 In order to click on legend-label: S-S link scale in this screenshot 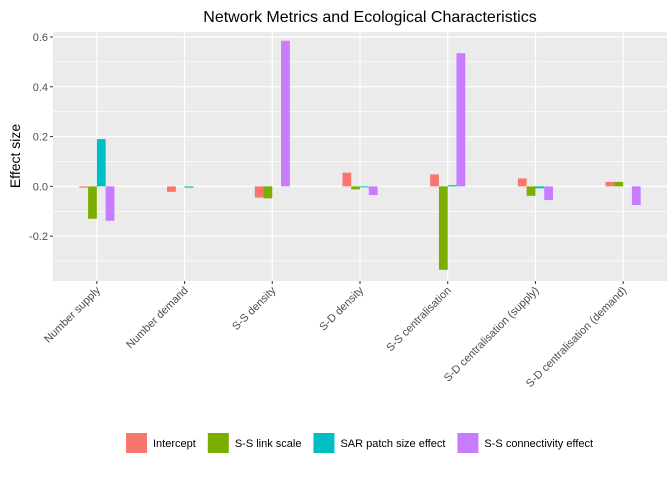, I will do `click(268, 444)`.